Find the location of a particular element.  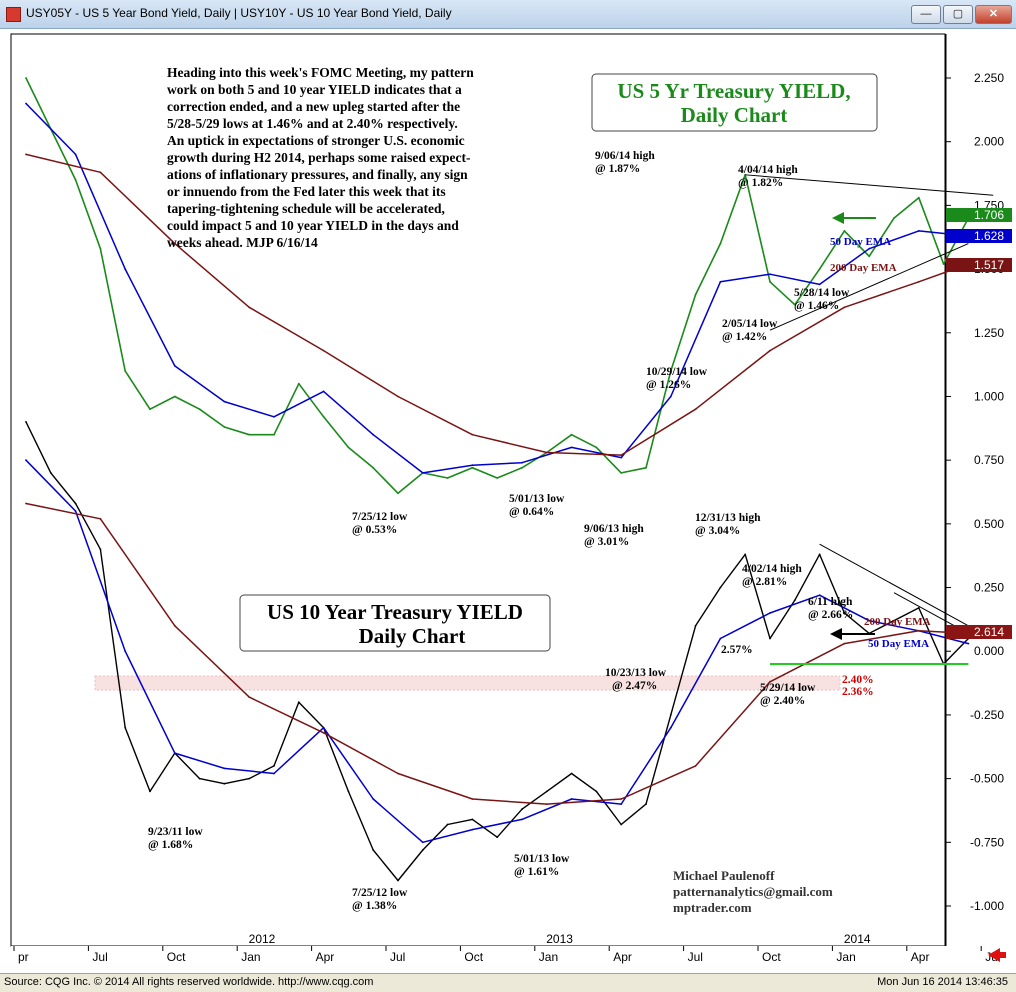

annotation-high: 12/31/13 high is located at coordinates (728, 518).